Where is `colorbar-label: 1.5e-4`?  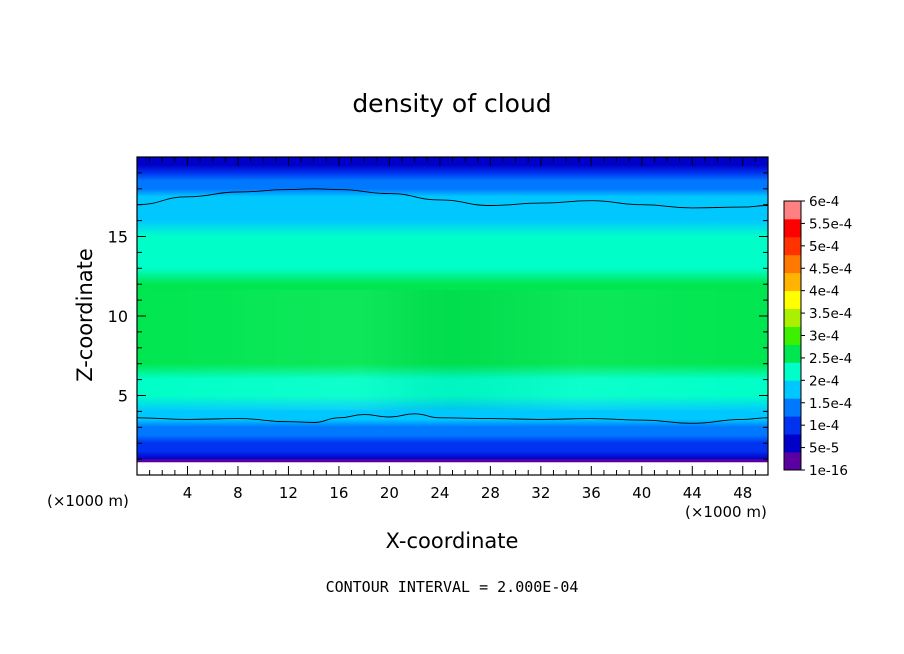 colorbar-label: 1.5e-4 is located at coordinates (830, 404).